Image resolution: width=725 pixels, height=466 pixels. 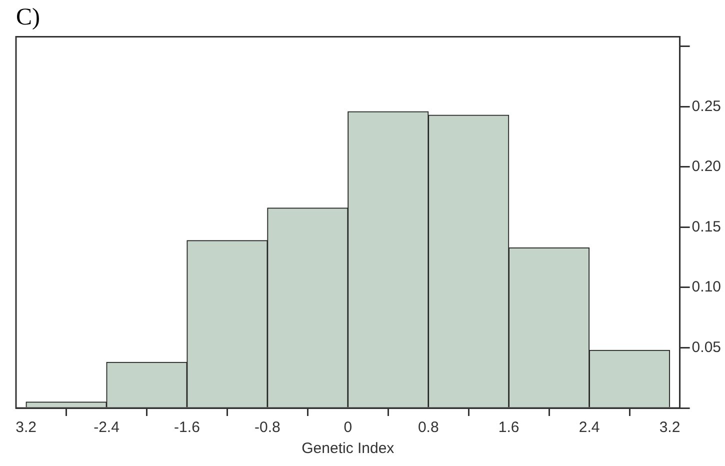 I want to click on x-tick-label: -2.4, so click(x=107, y=427).